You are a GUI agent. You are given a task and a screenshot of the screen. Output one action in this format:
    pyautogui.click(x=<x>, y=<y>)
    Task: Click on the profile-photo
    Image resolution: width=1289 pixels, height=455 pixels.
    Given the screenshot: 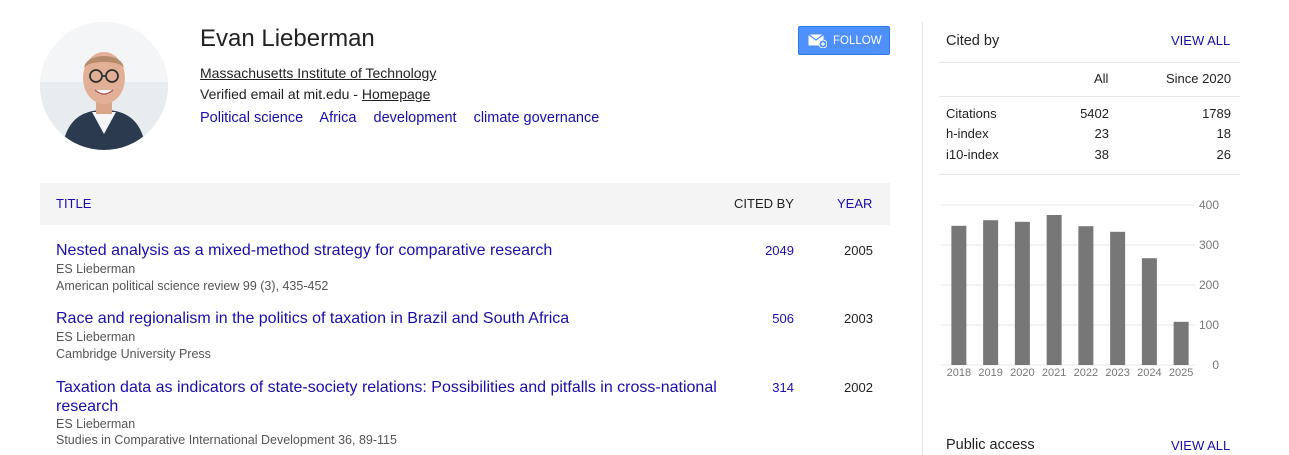 What is the action you would take?
    pyautogui.click(x=104, y=86)
    